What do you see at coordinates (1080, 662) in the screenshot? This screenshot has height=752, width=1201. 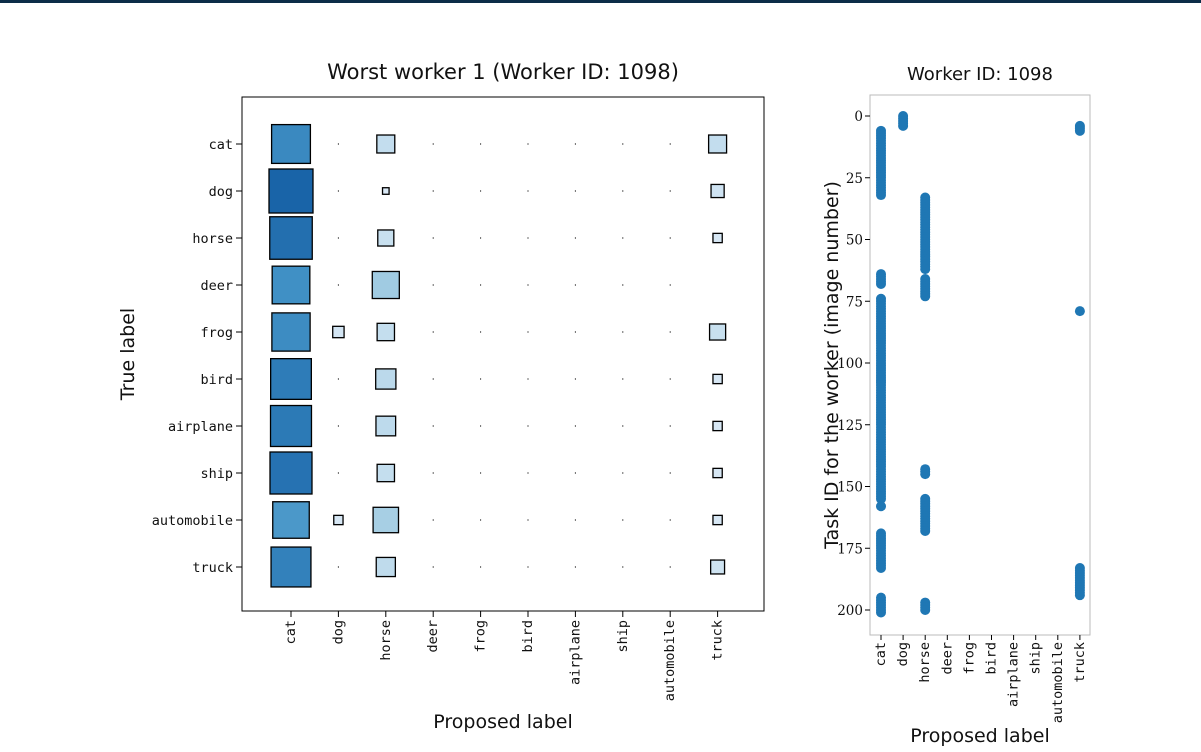 I see `x-tick-label: truck` at bounding box center [1080, 662].